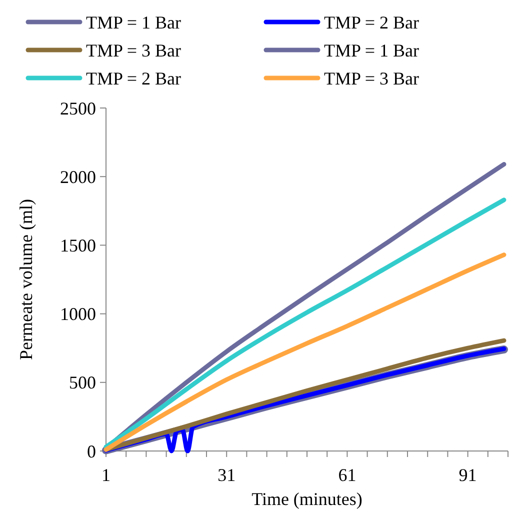 Image resolution: width=526 pixels, height=519 pixels. I want to click on y-tick-label: 2500, so click(78, 108).